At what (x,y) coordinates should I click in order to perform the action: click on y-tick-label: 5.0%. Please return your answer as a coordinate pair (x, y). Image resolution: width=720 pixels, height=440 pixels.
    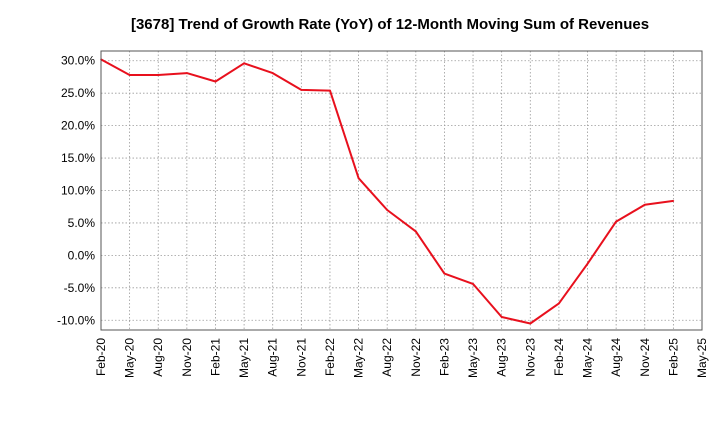
    Looking at the image, I should click on (82, 223).